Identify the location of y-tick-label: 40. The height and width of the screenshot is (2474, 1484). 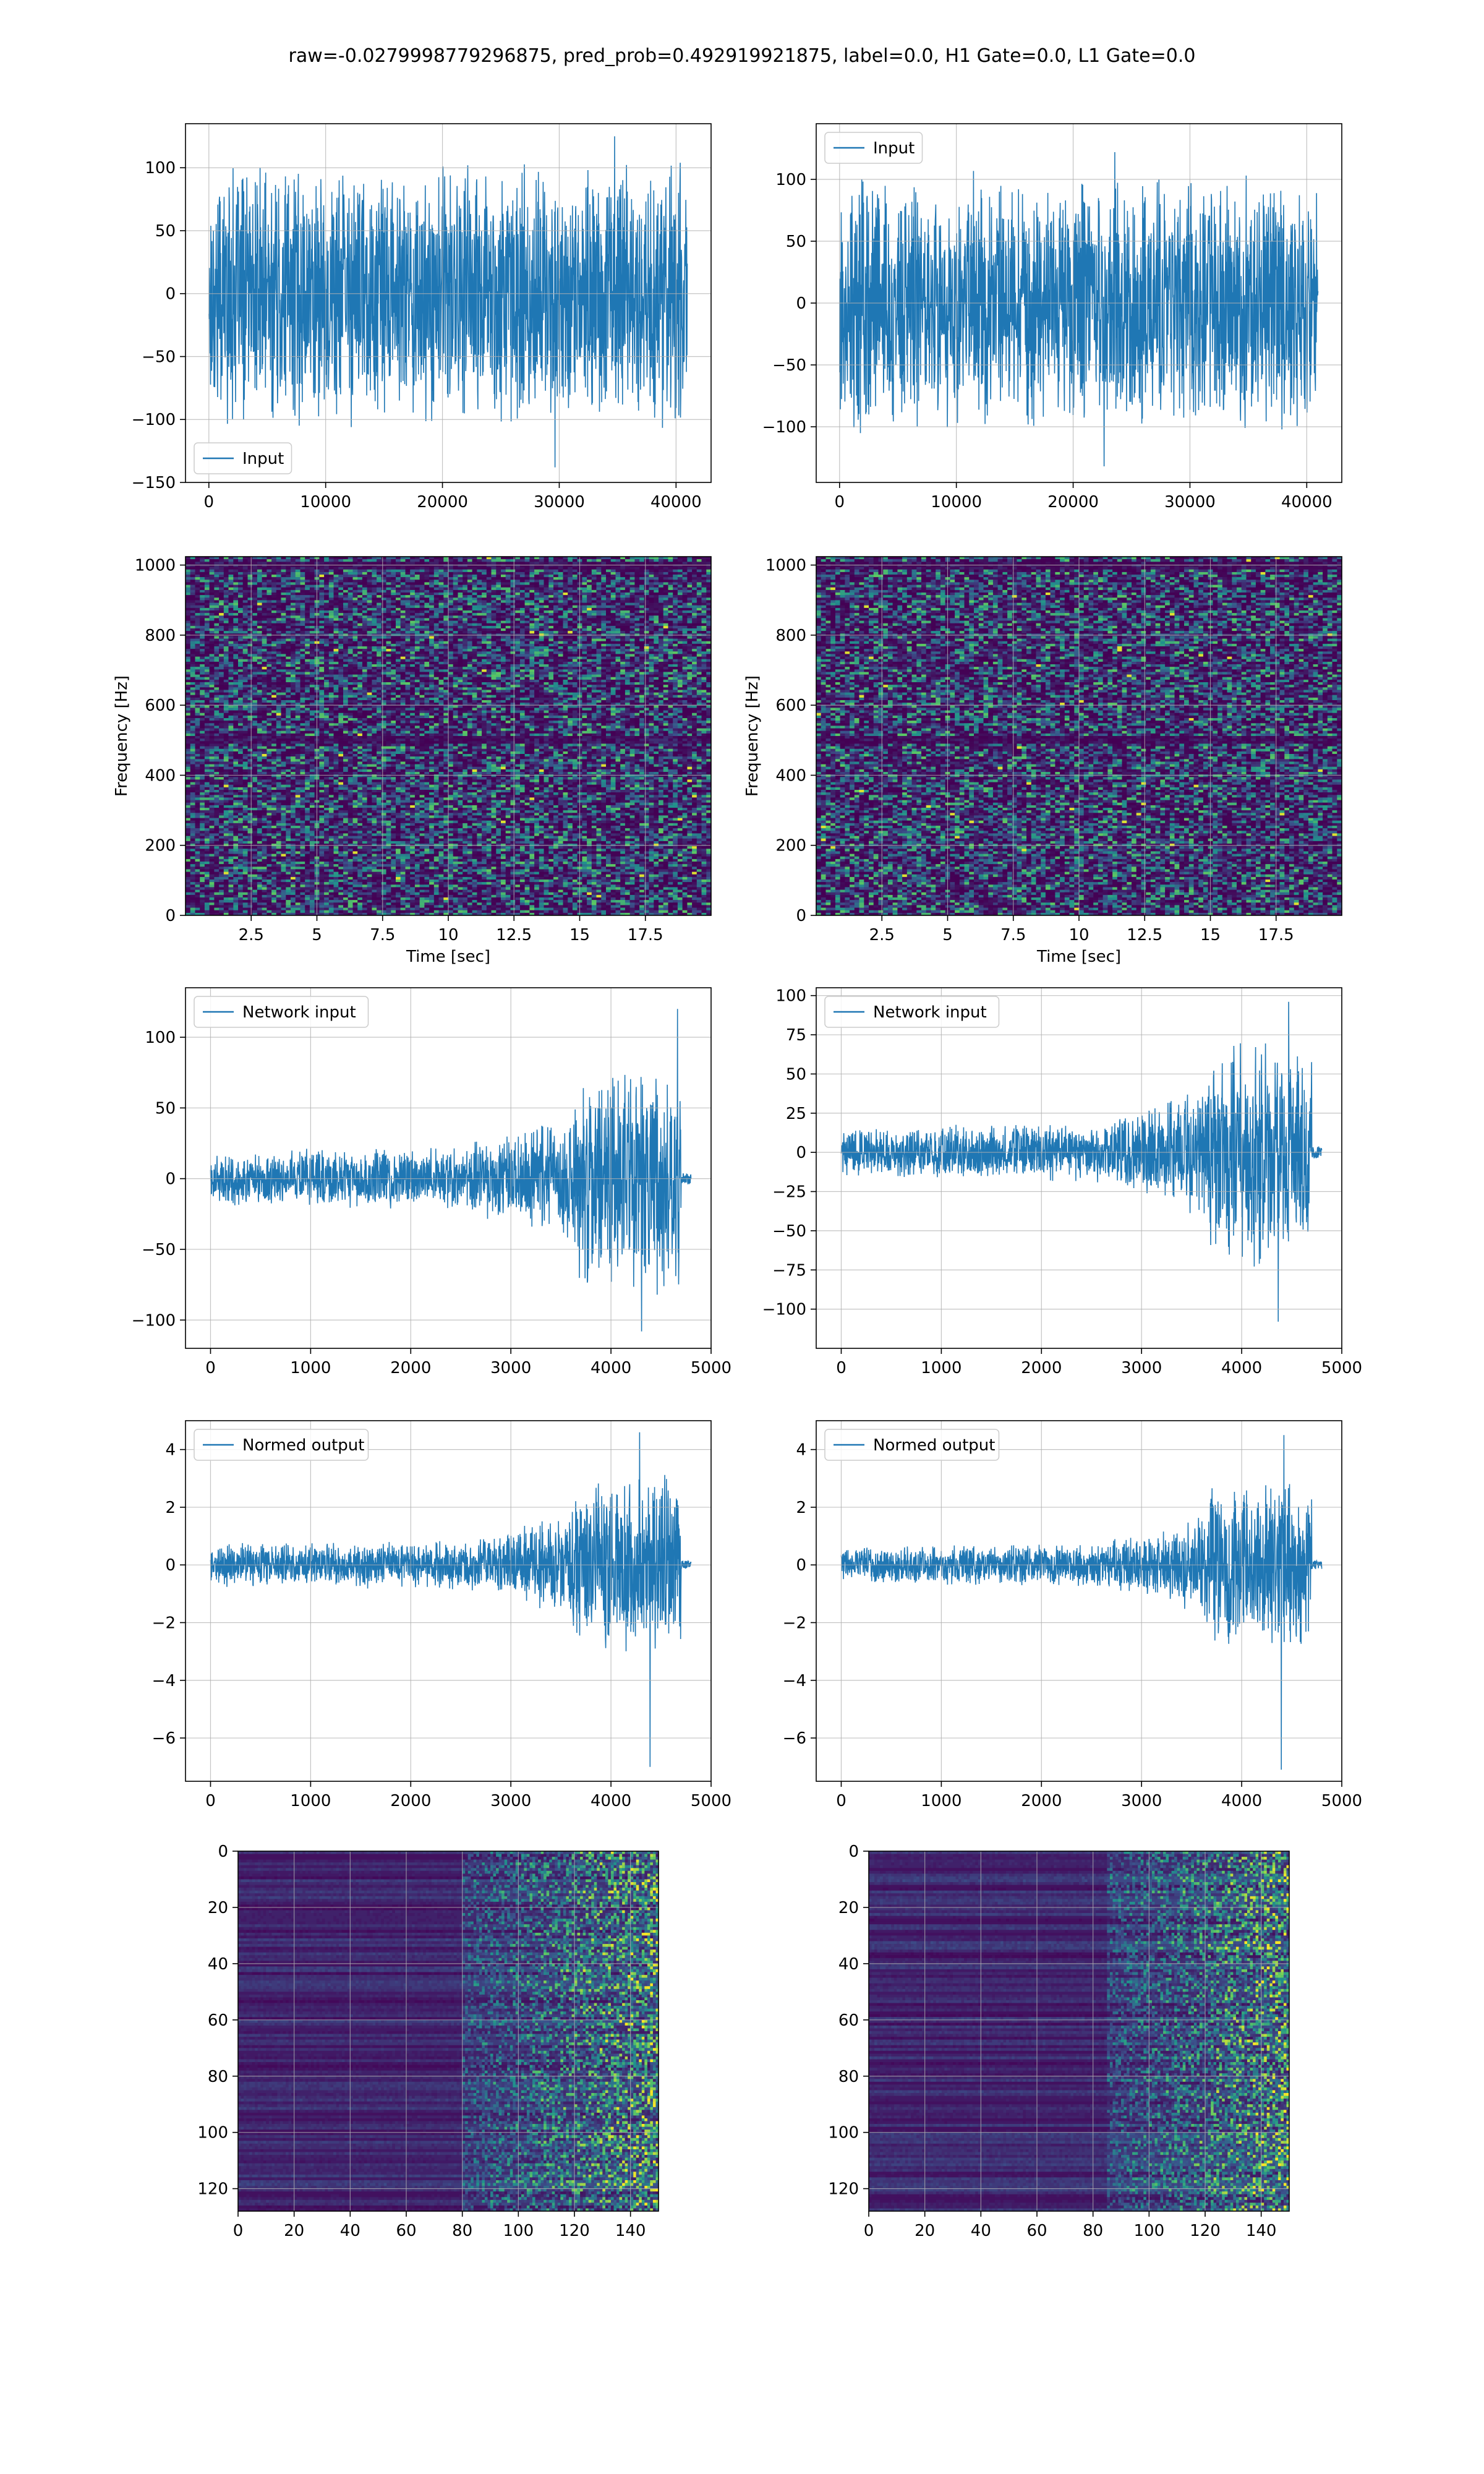
(848, 1965).